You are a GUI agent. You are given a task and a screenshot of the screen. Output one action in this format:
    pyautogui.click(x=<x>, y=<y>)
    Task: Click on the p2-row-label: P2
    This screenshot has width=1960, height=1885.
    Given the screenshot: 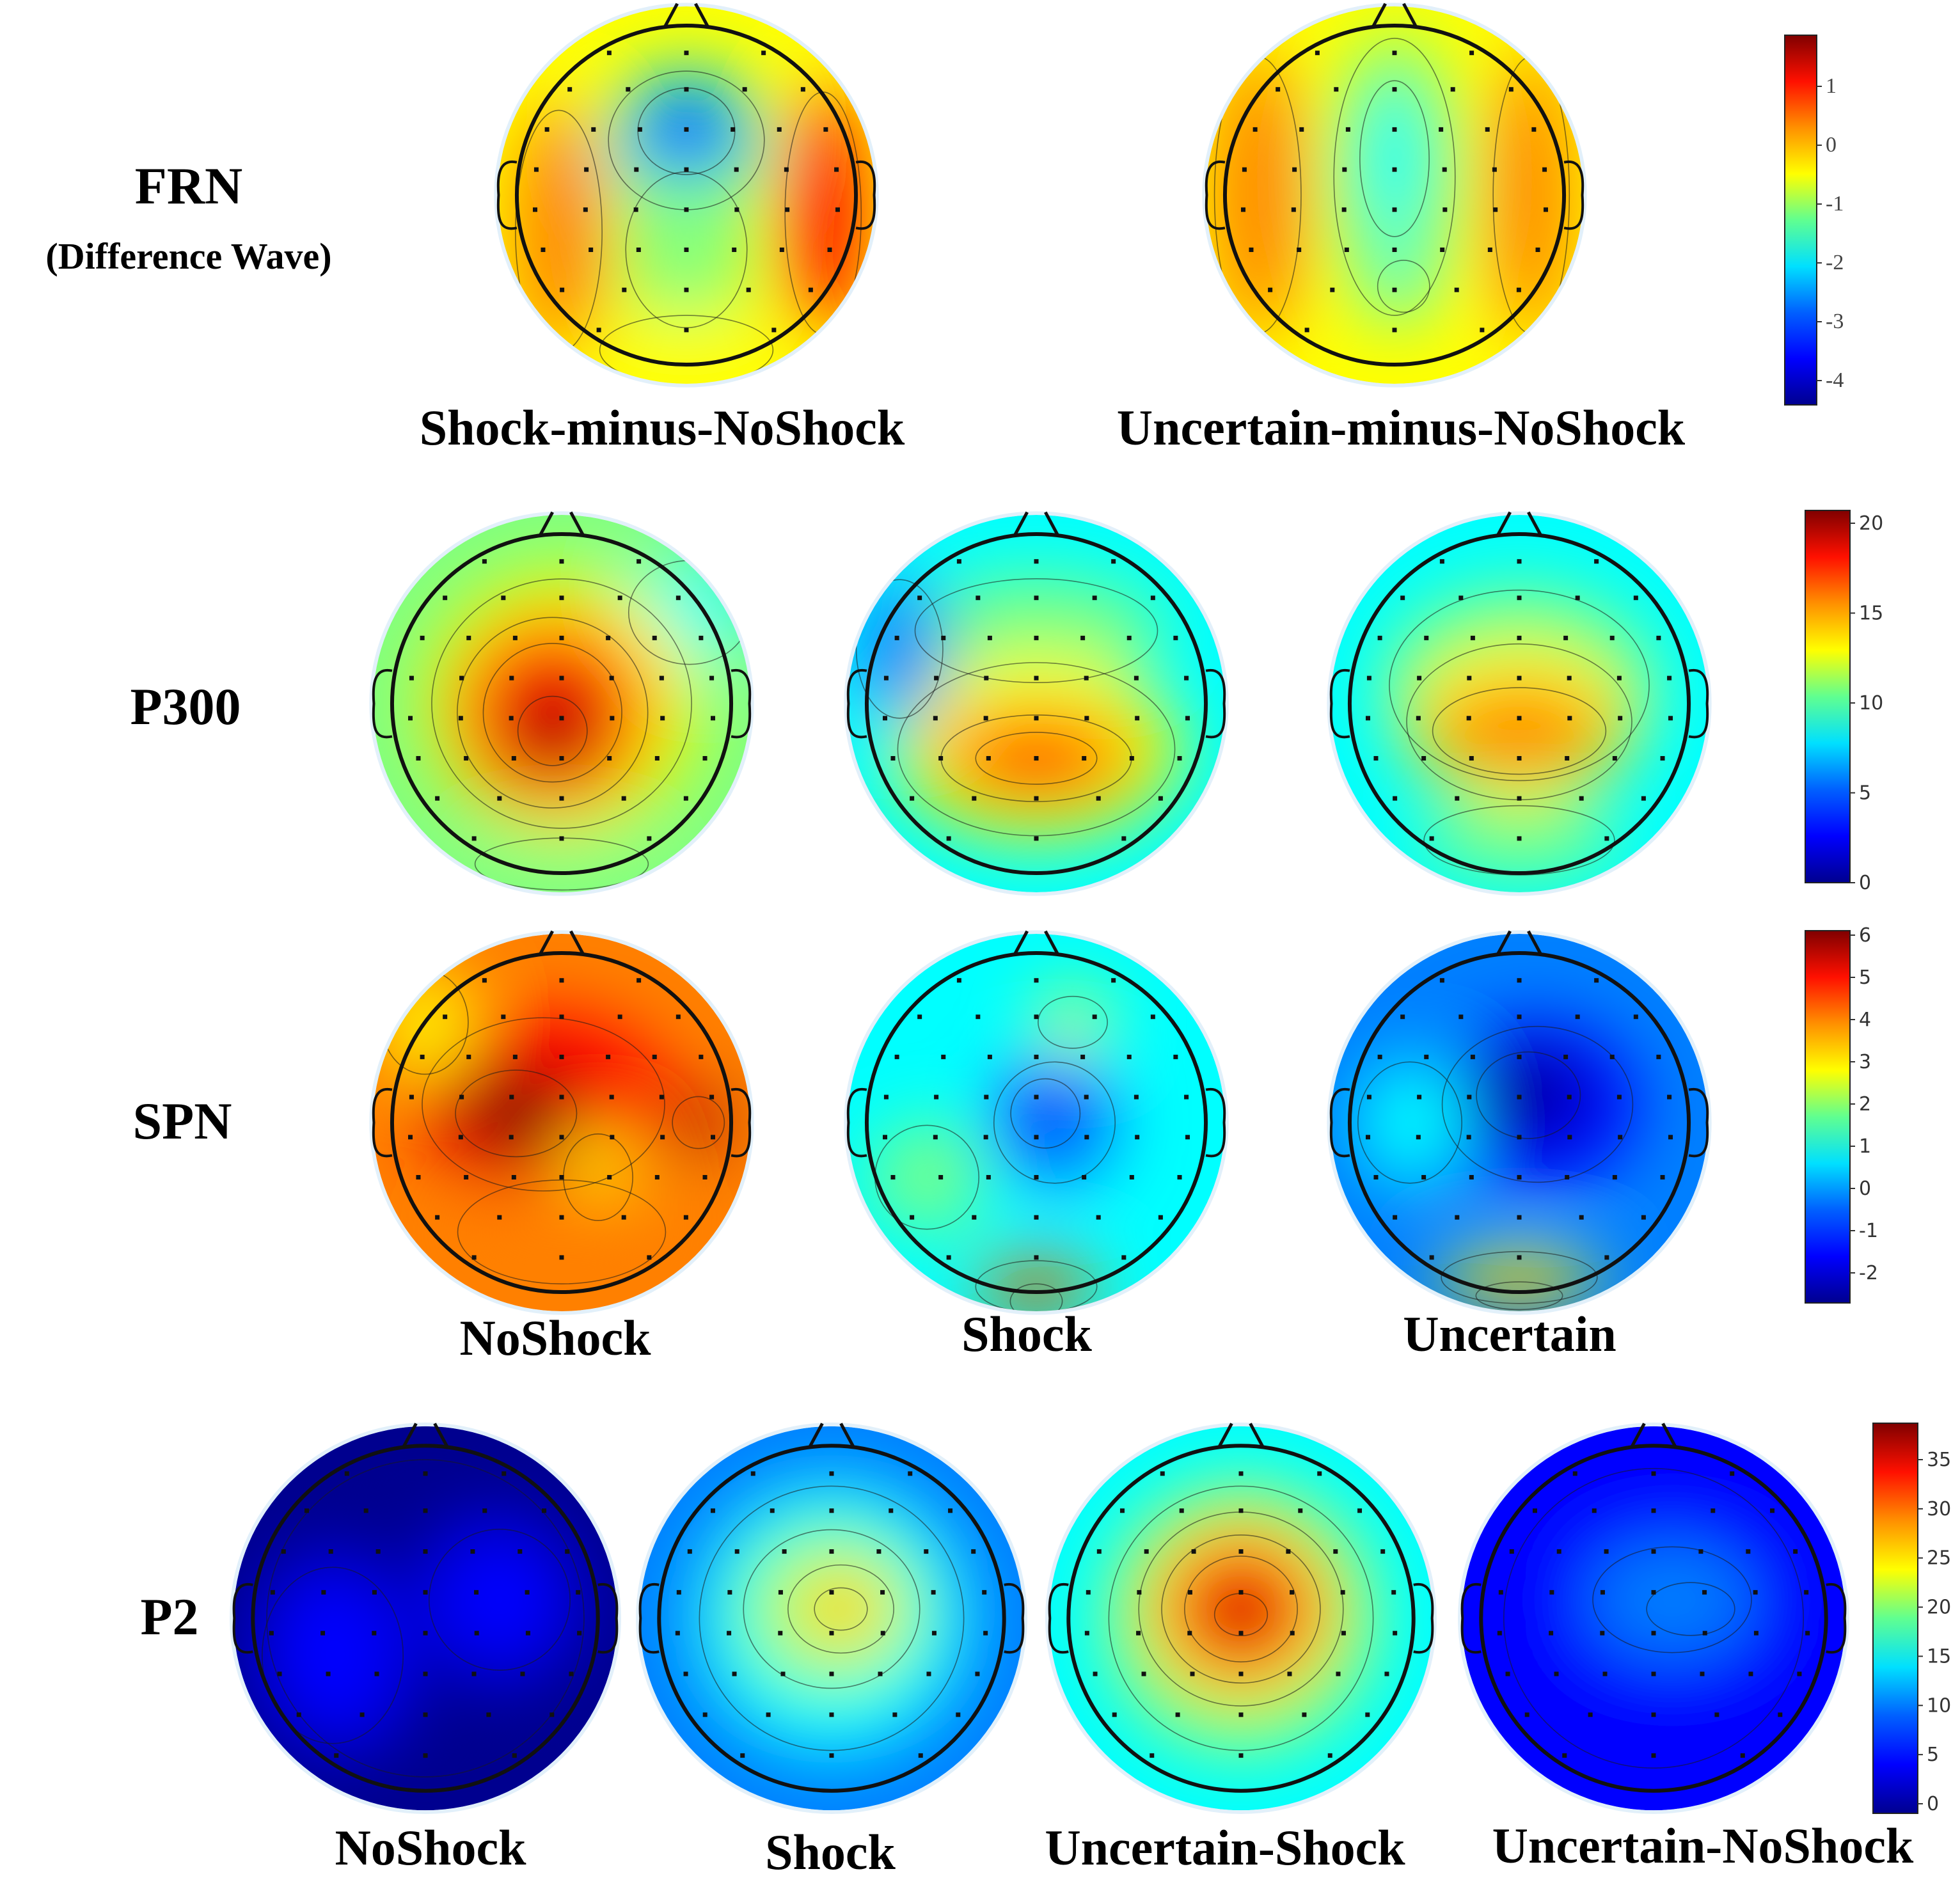 What is the action you would take?
    pyautogui.click(x=169, y=1617)
    